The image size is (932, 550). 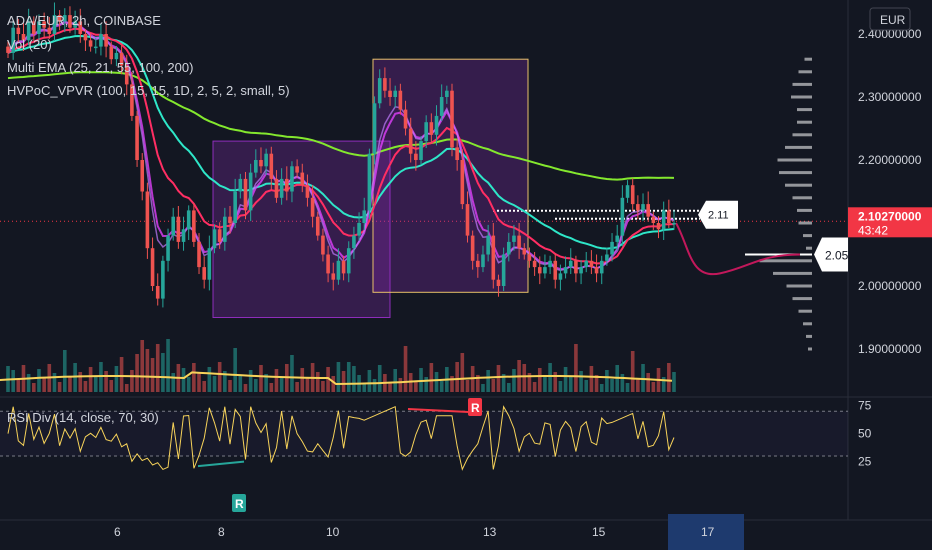 I want to click on volume-ma-line, so click(x=336, y=378).